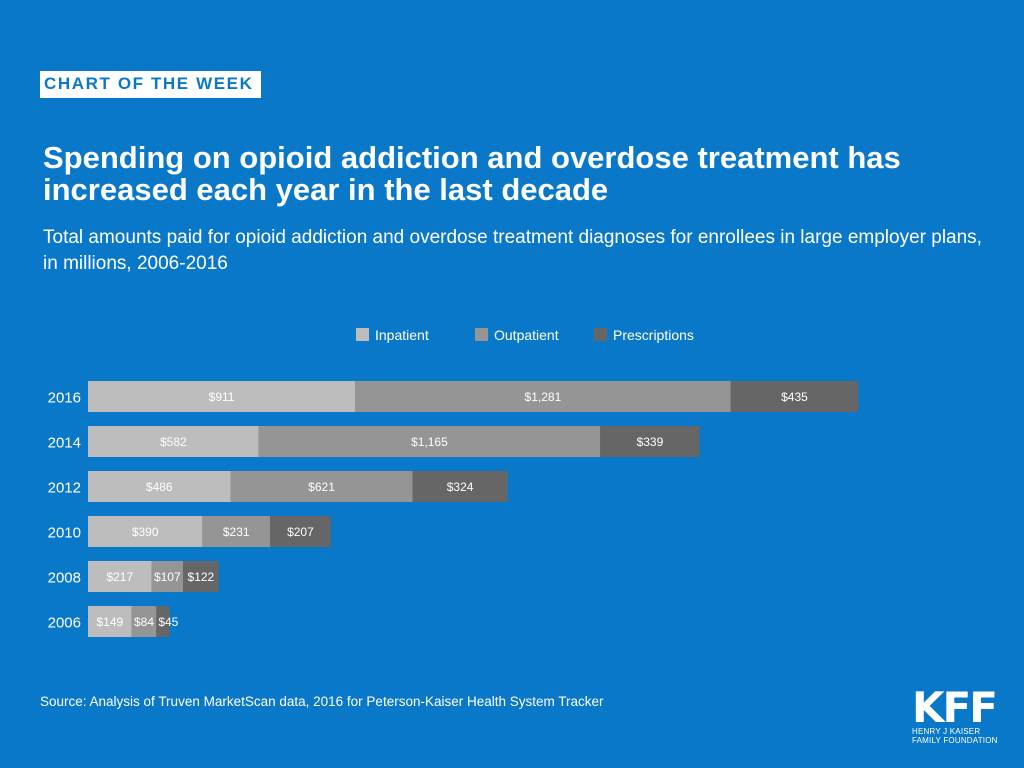 The width and height of the screenshot is (1024, 768). I want to click on data-label-prescriptions-2014: $339, so click(650, 442).